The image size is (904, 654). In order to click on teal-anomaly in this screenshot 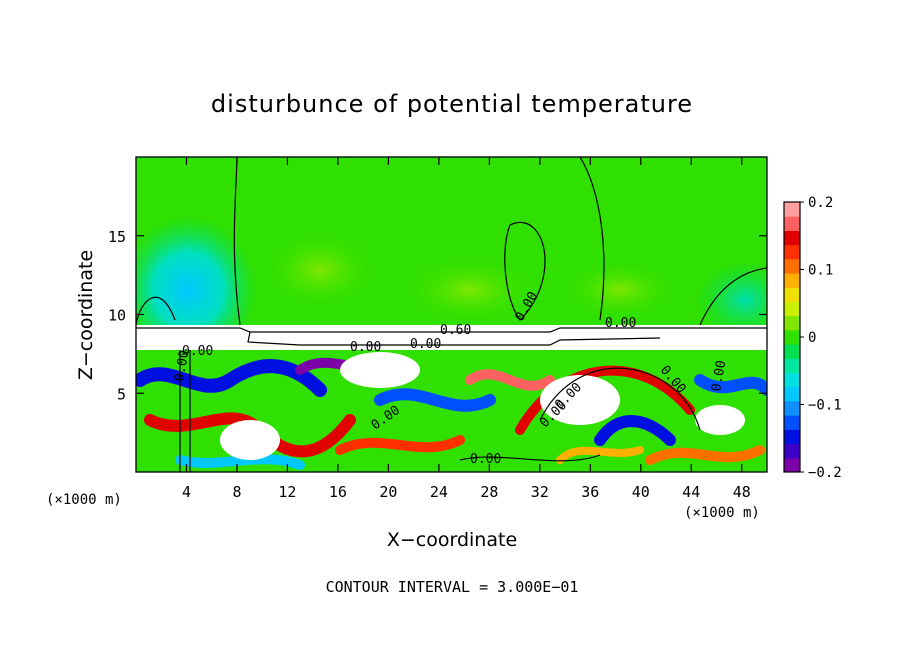, I will do `click(731, 300)`.